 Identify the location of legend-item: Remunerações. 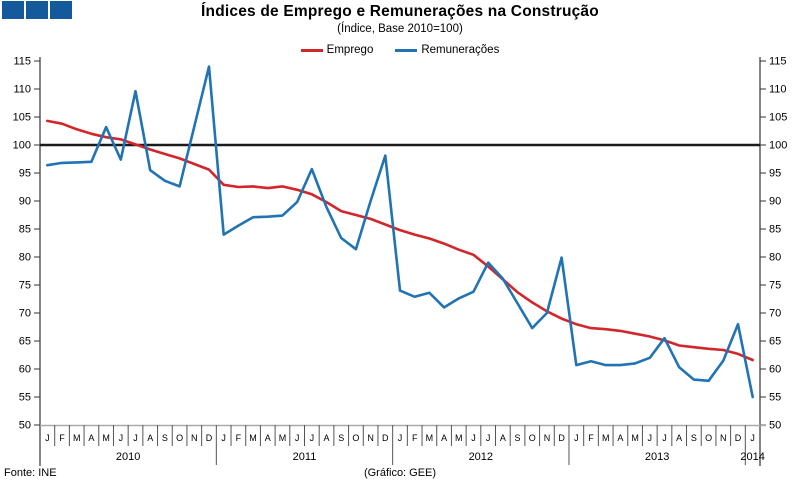
(447, 50).